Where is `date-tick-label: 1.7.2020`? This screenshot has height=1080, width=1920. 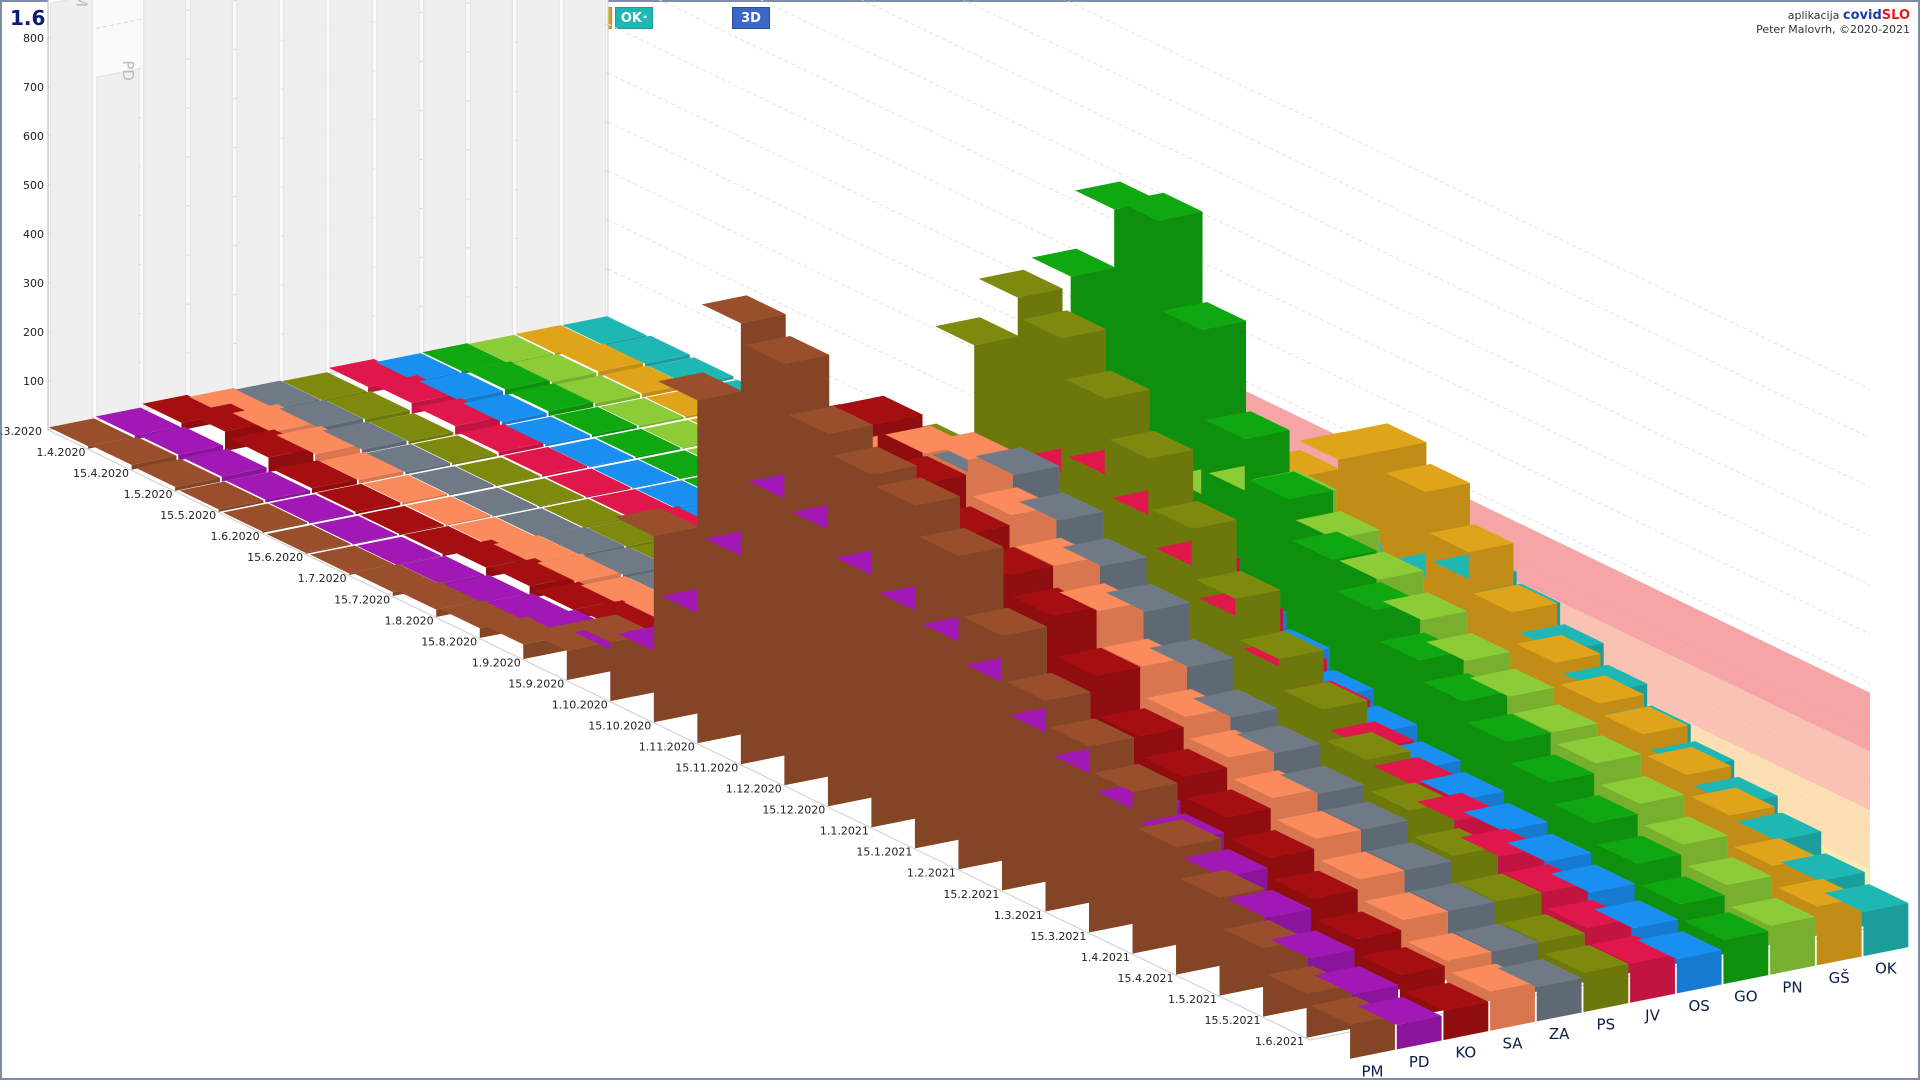 date-tick-label: 1.7.2020 is located at coordinates (322, 578).